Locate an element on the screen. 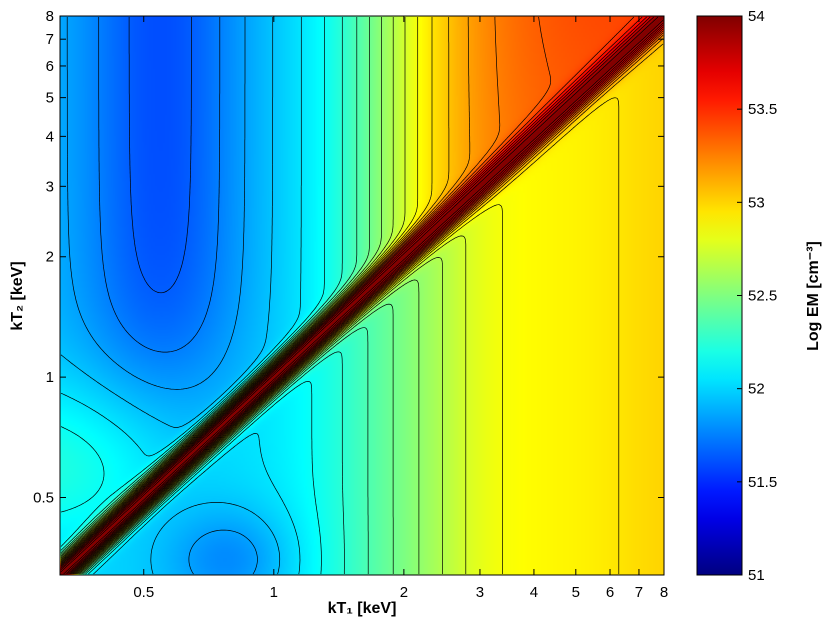 The height and width of the screenshot is (629, 830). x-tick-label: 5 is located at coordinates (576, 592).